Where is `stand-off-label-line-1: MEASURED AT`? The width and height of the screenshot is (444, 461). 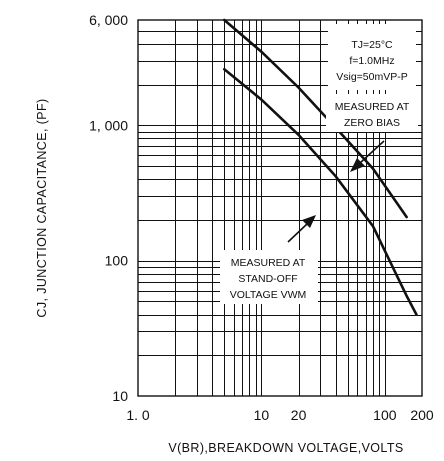
stand-off-label-line-1: MEASURED AT is located at coordinates (268, 263).